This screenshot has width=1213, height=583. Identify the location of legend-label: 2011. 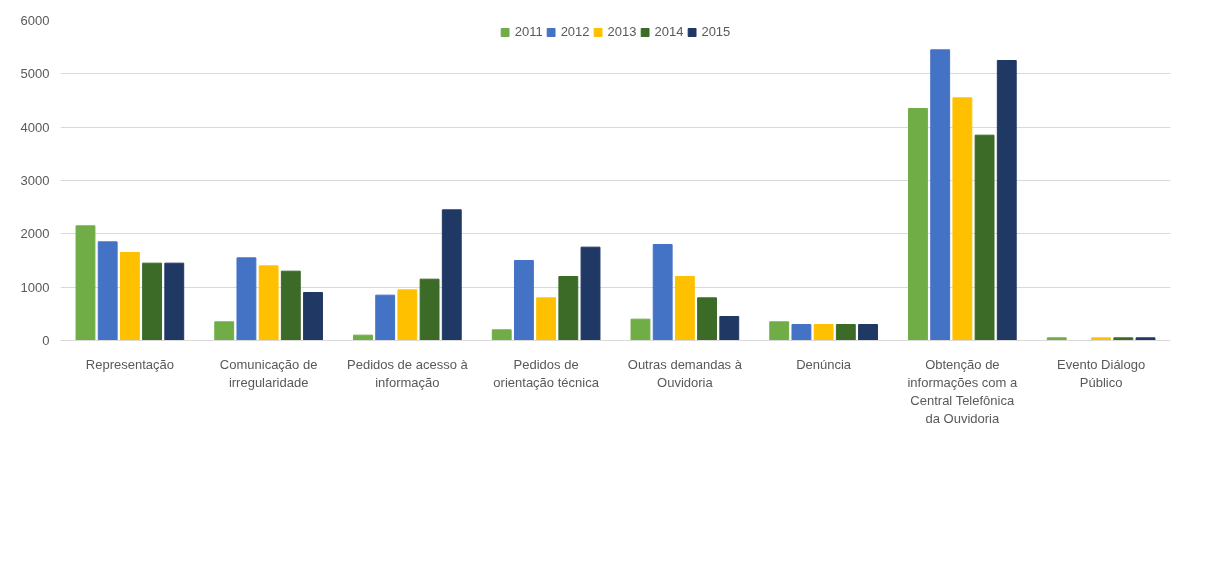
(528, 31).